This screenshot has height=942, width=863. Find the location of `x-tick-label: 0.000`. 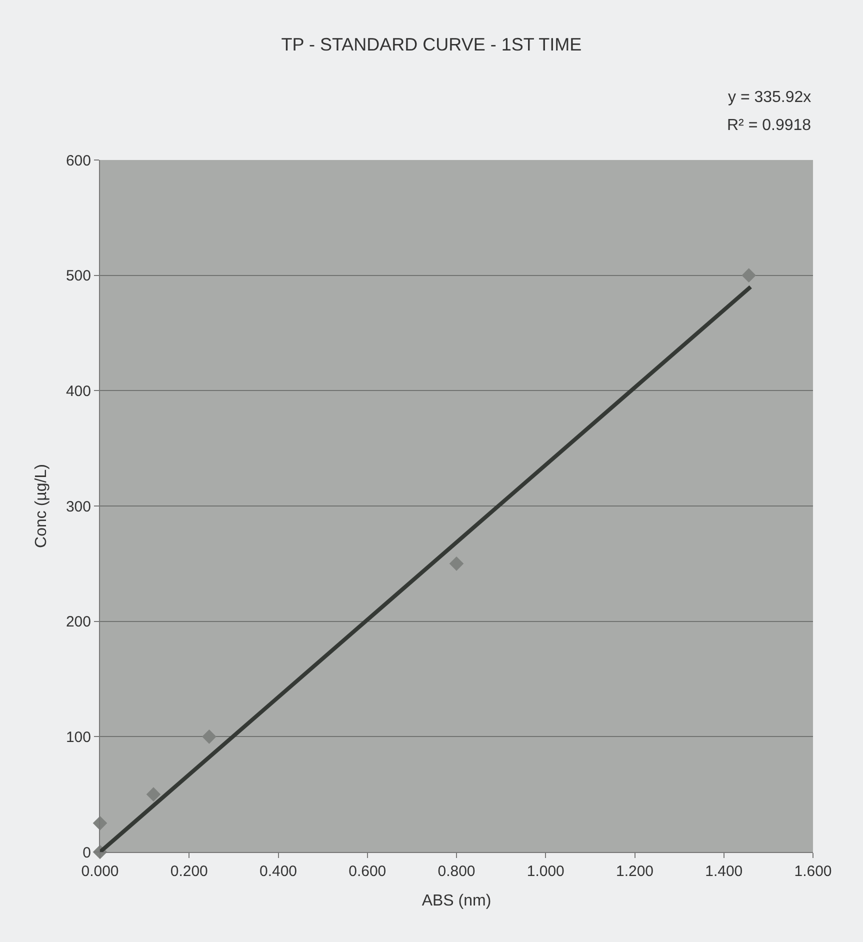

x-tick-label: 0.000 is located at coordinates (100, 871).